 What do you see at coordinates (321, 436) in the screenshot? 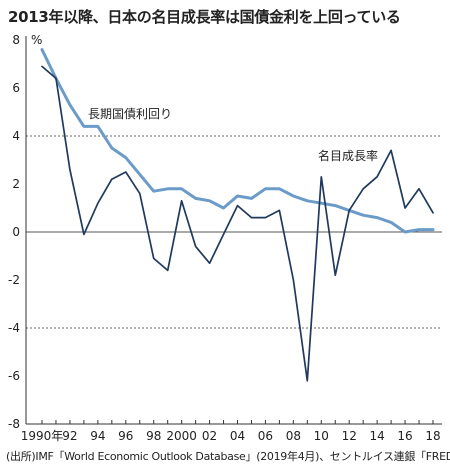
I see `x-tick-label: 10` at bounding box center [321, 436].